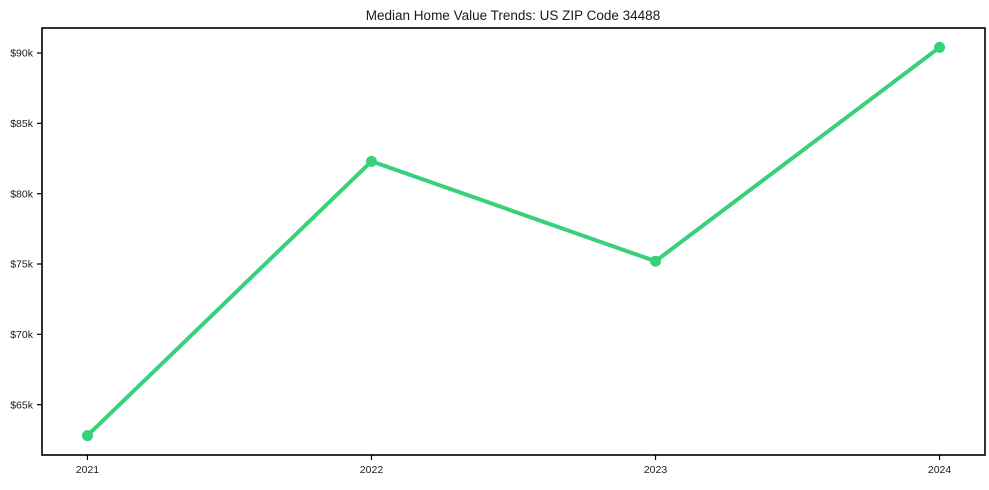  What do you see at coordinates (22, 124) in the screenshot?
I see `y-tick-label: $85k` at bounding box center [22, 124].